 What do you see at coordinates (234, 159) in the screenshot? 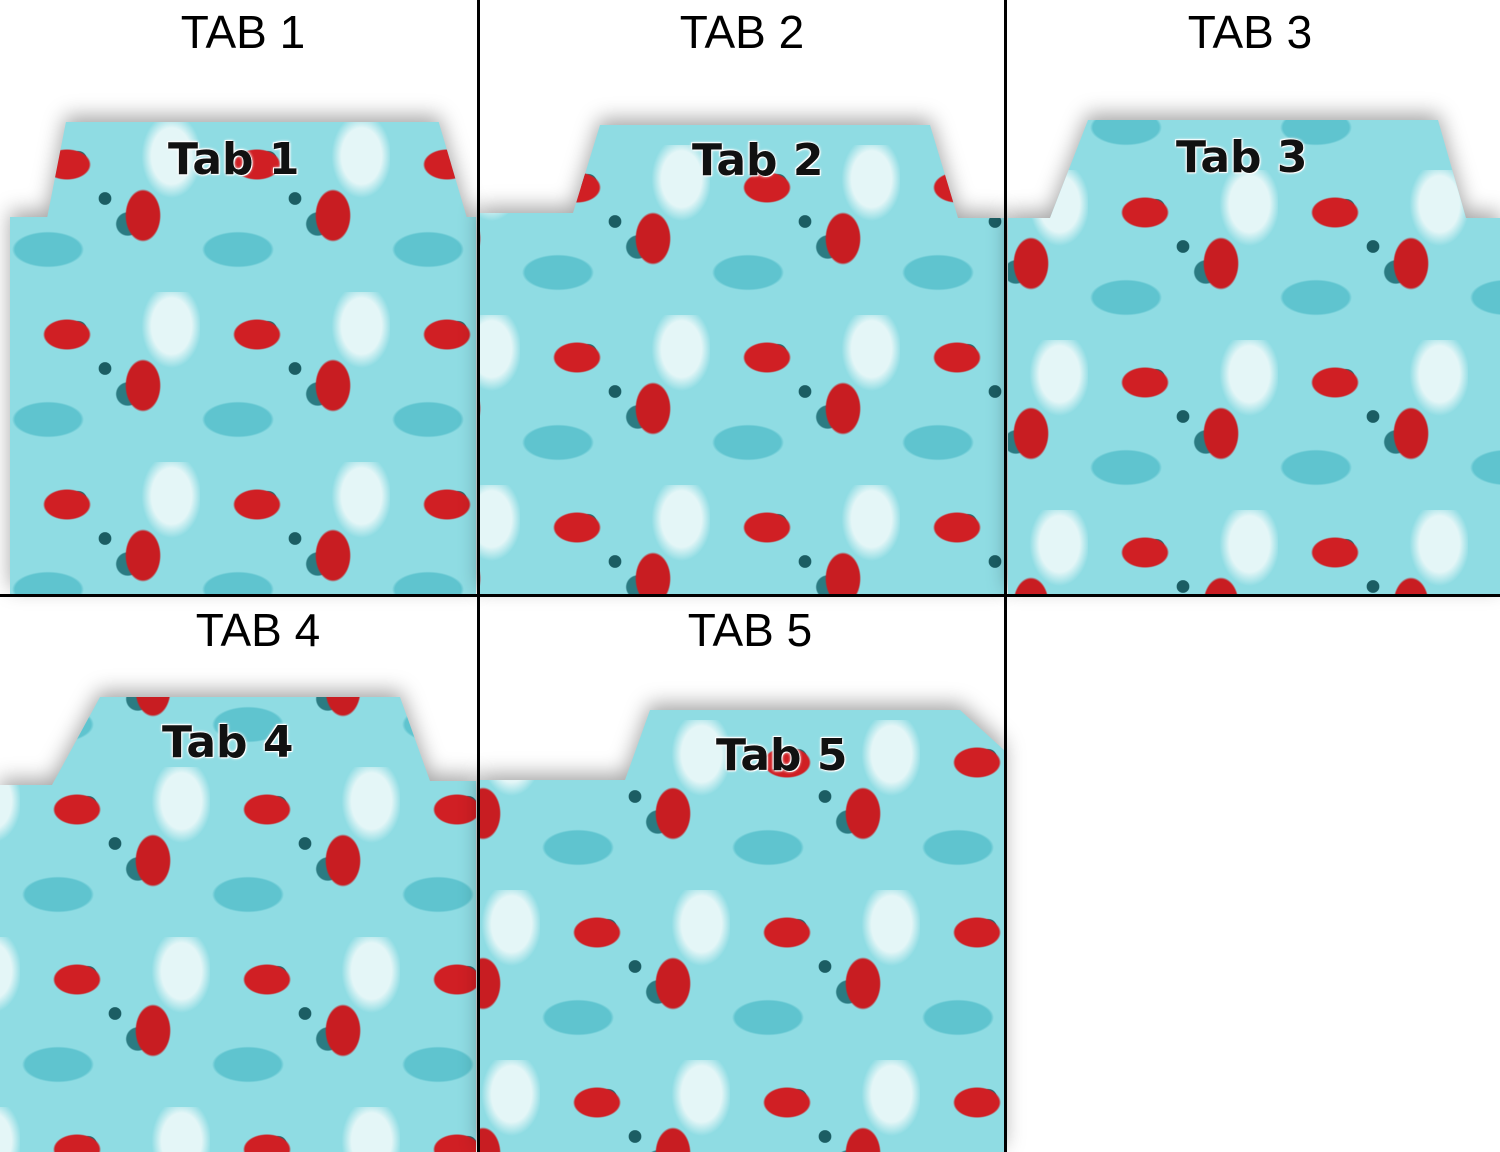
I see `tab-label: Tab 1` at bounding box center [234, 159].